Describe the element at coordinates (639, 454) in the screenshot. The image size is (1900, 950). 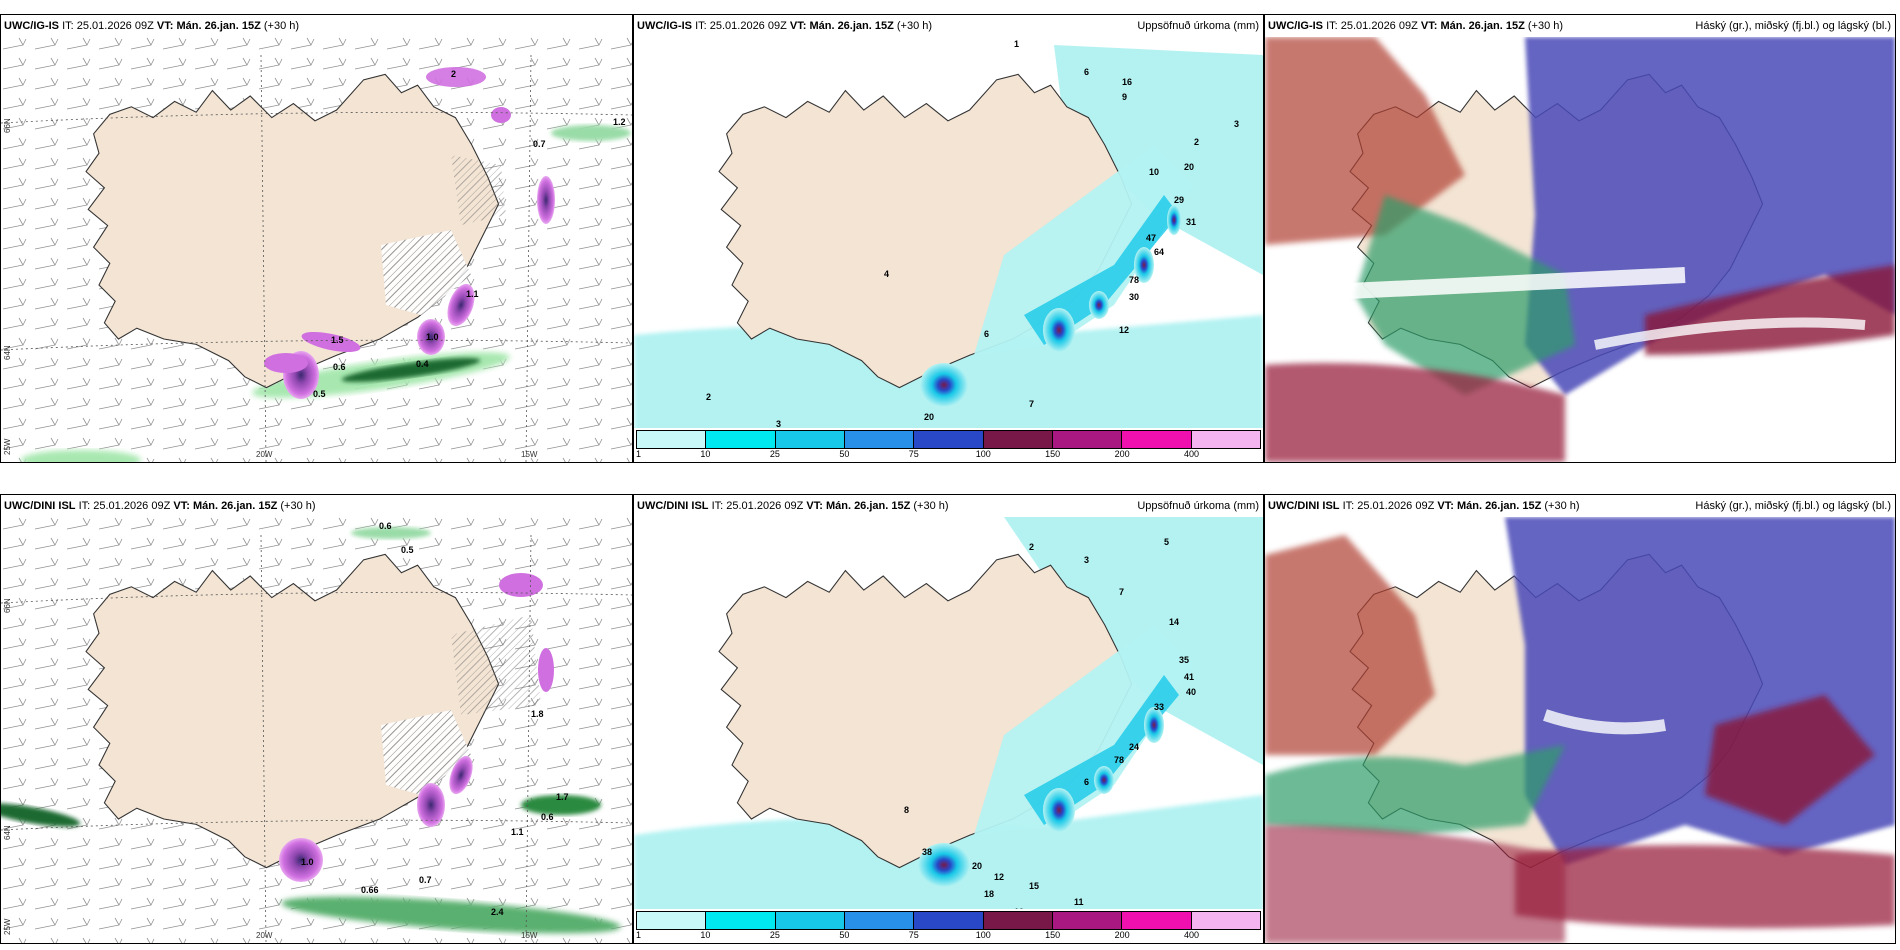
I see `colorbar-label: 1` at that location.